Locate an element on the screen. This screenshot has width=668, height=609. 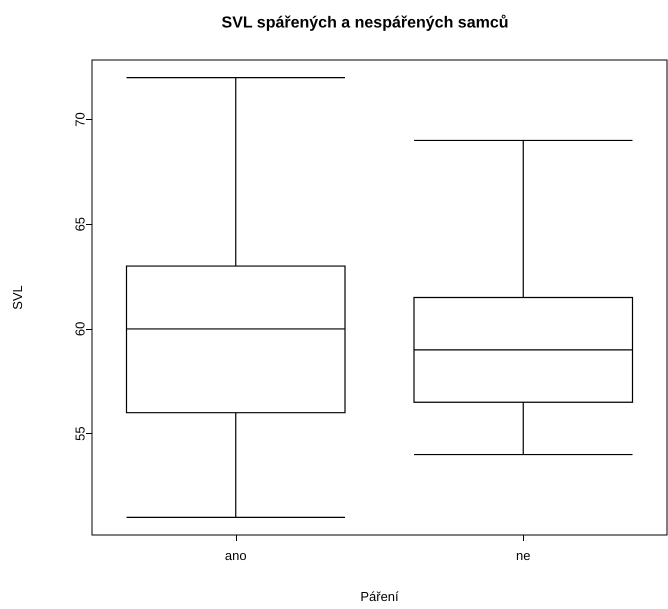
y-axis-title: SVL is located at coordinates (17, 297).